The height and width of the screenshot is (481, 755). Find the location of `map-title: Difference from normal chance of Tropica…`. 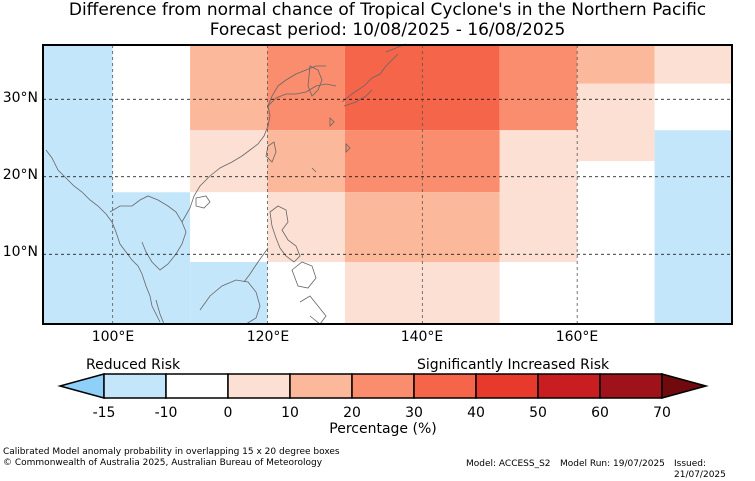

map-title: Difference from normal chance of Tropica… is located at coordinates (387, 10).